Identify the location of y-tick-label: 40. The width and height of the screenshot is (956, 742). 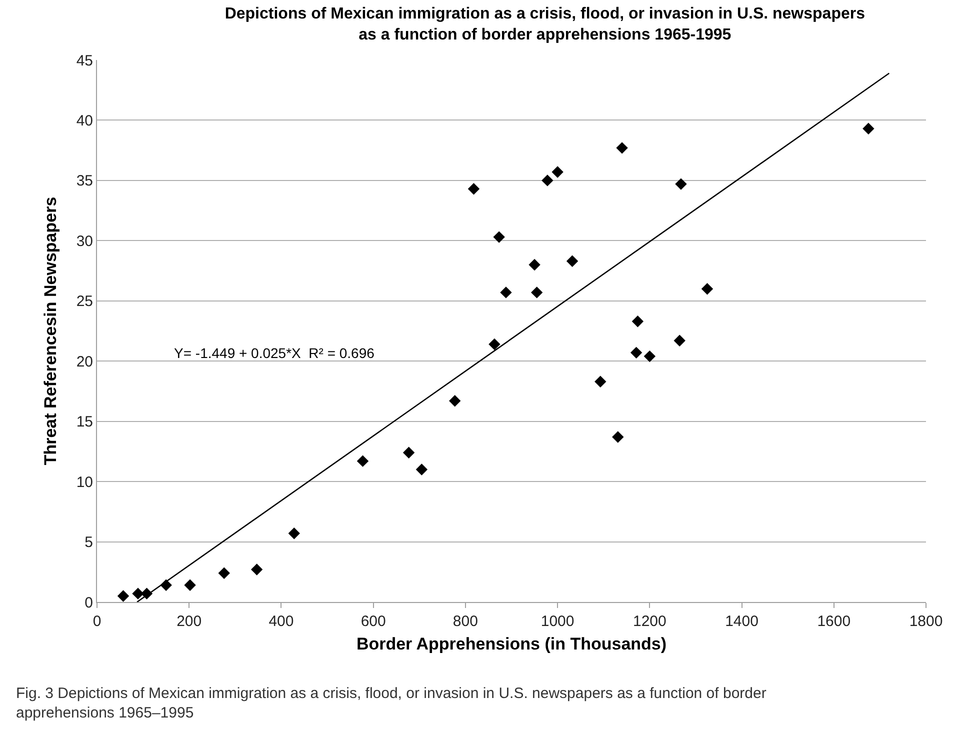
(84, 121).